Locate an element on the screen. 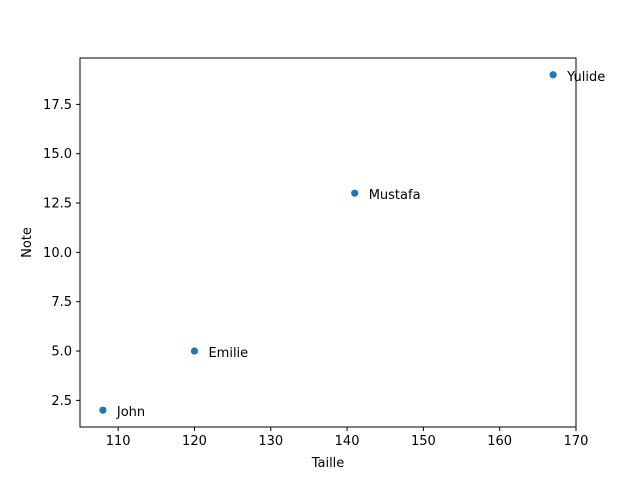 This screenshot has width=640, height=480. x-tick-label: 110 is located at coordinates (118, 441).